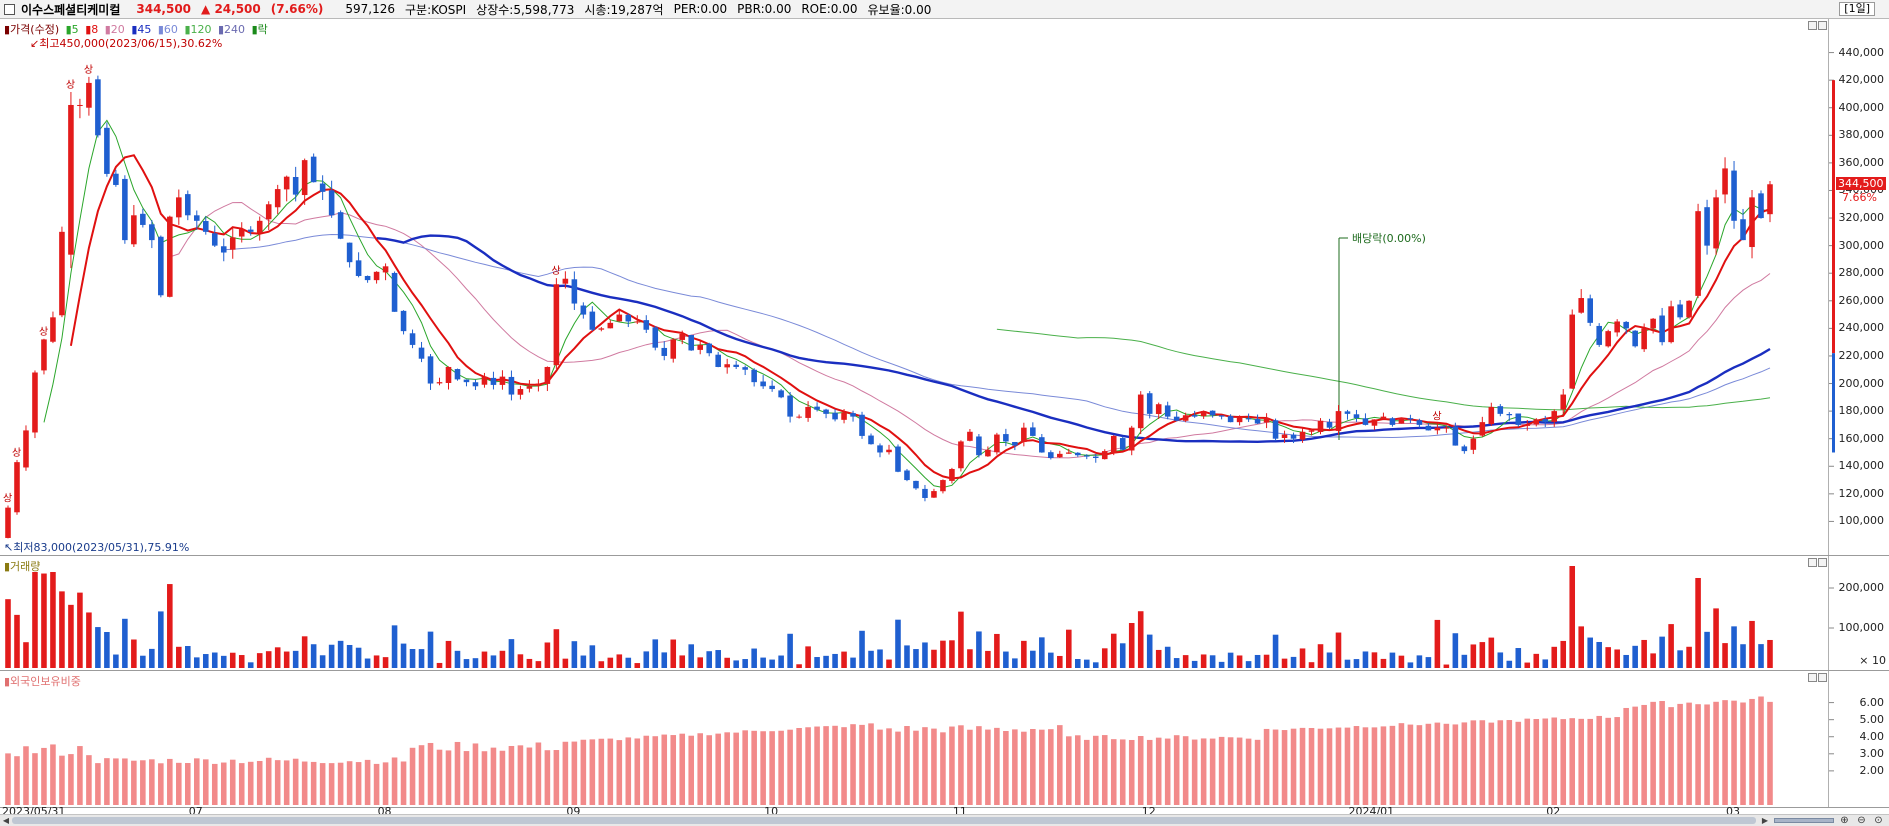  I want to click on scroll-thumb, so click(884, 820).